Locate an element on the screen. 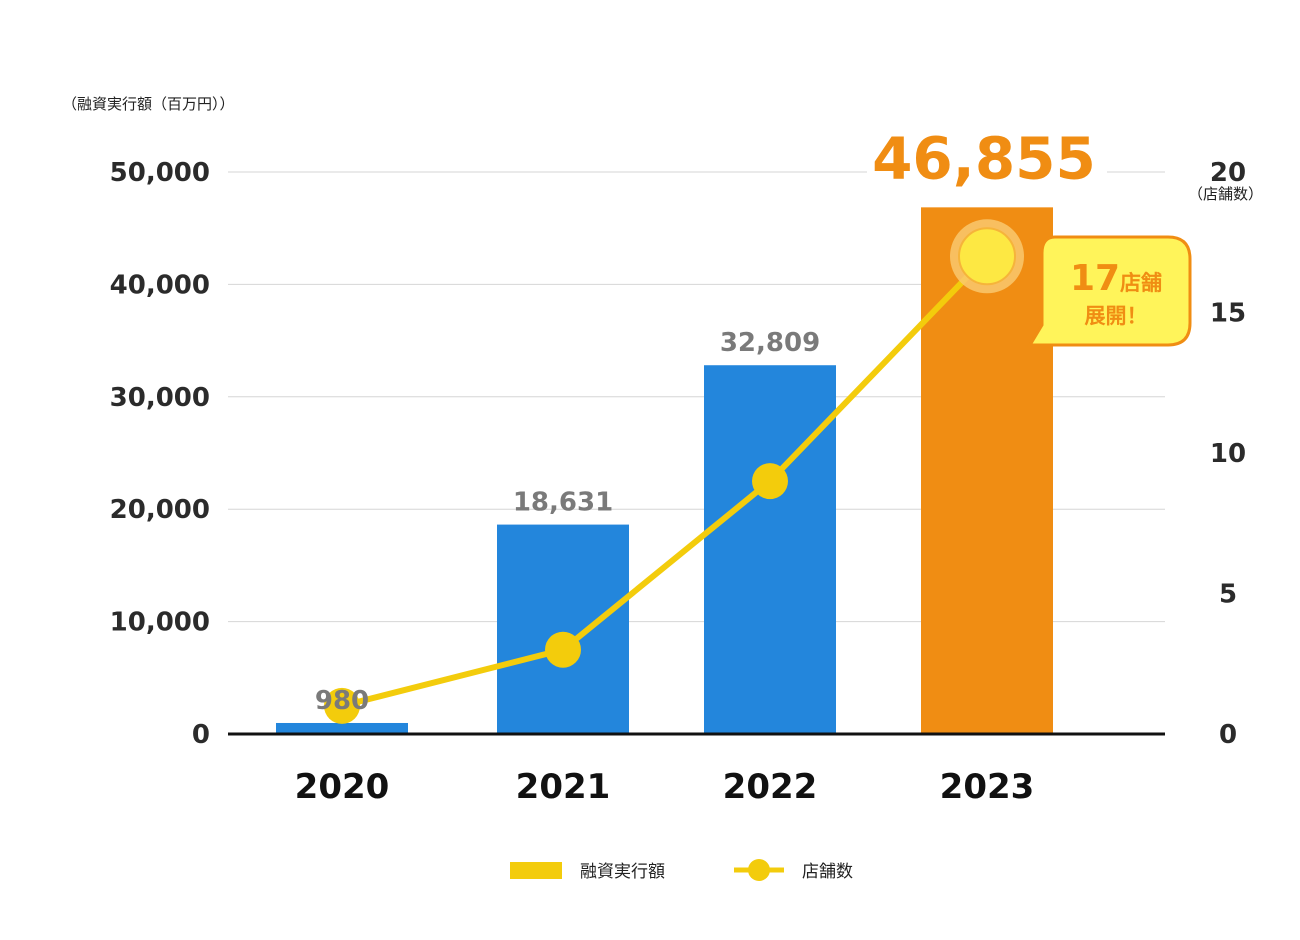 This screenshot has height=940, width=1300. data-label: 32,809 is located at coordinates (770, 343).